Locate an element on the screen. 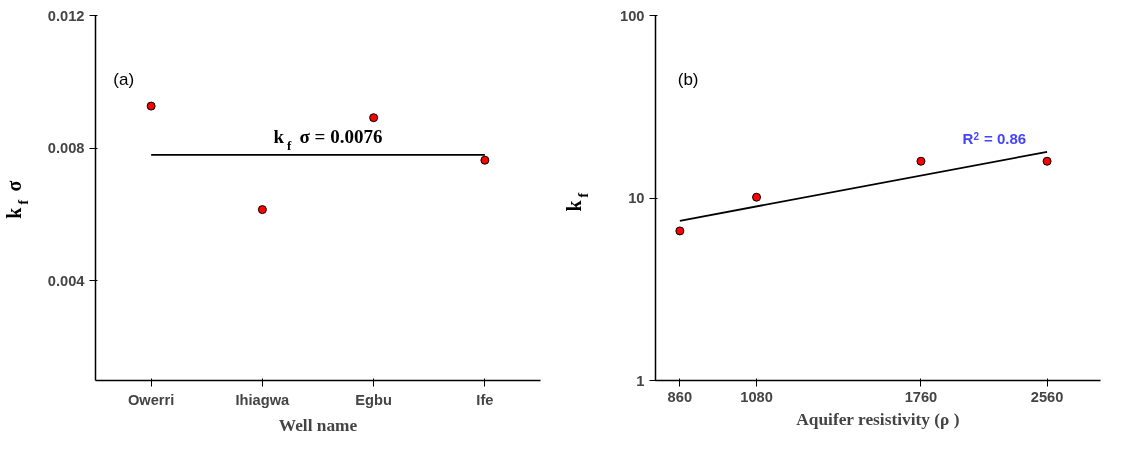  x-tick-label: 860 is located at coordinates (680, 396).